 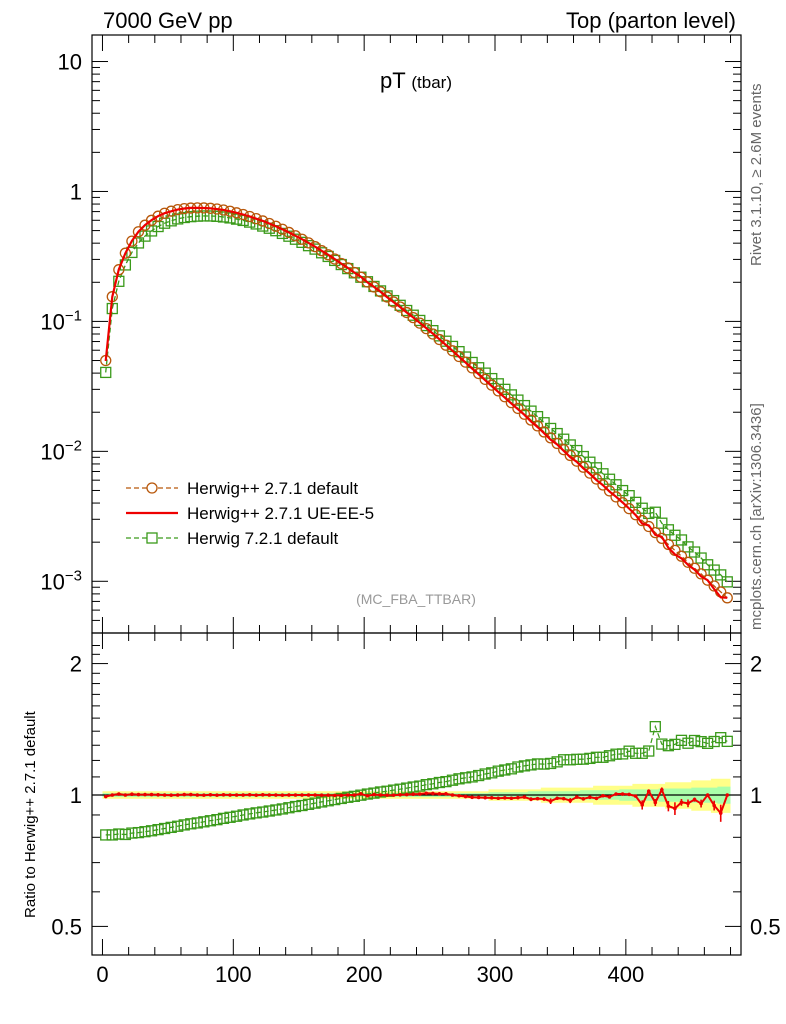 What do you see at coordinates (765, 926) in the screenshot?
I see `ratio-y-tick-label-right: 0.5` at bounding box center [765, 926].